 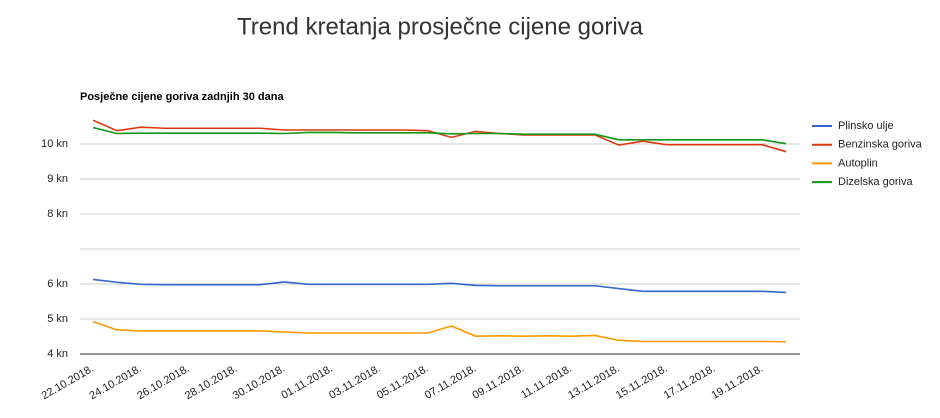 I want to click on x-tick-label: 28.10.2018., so click(x=211, y=382).